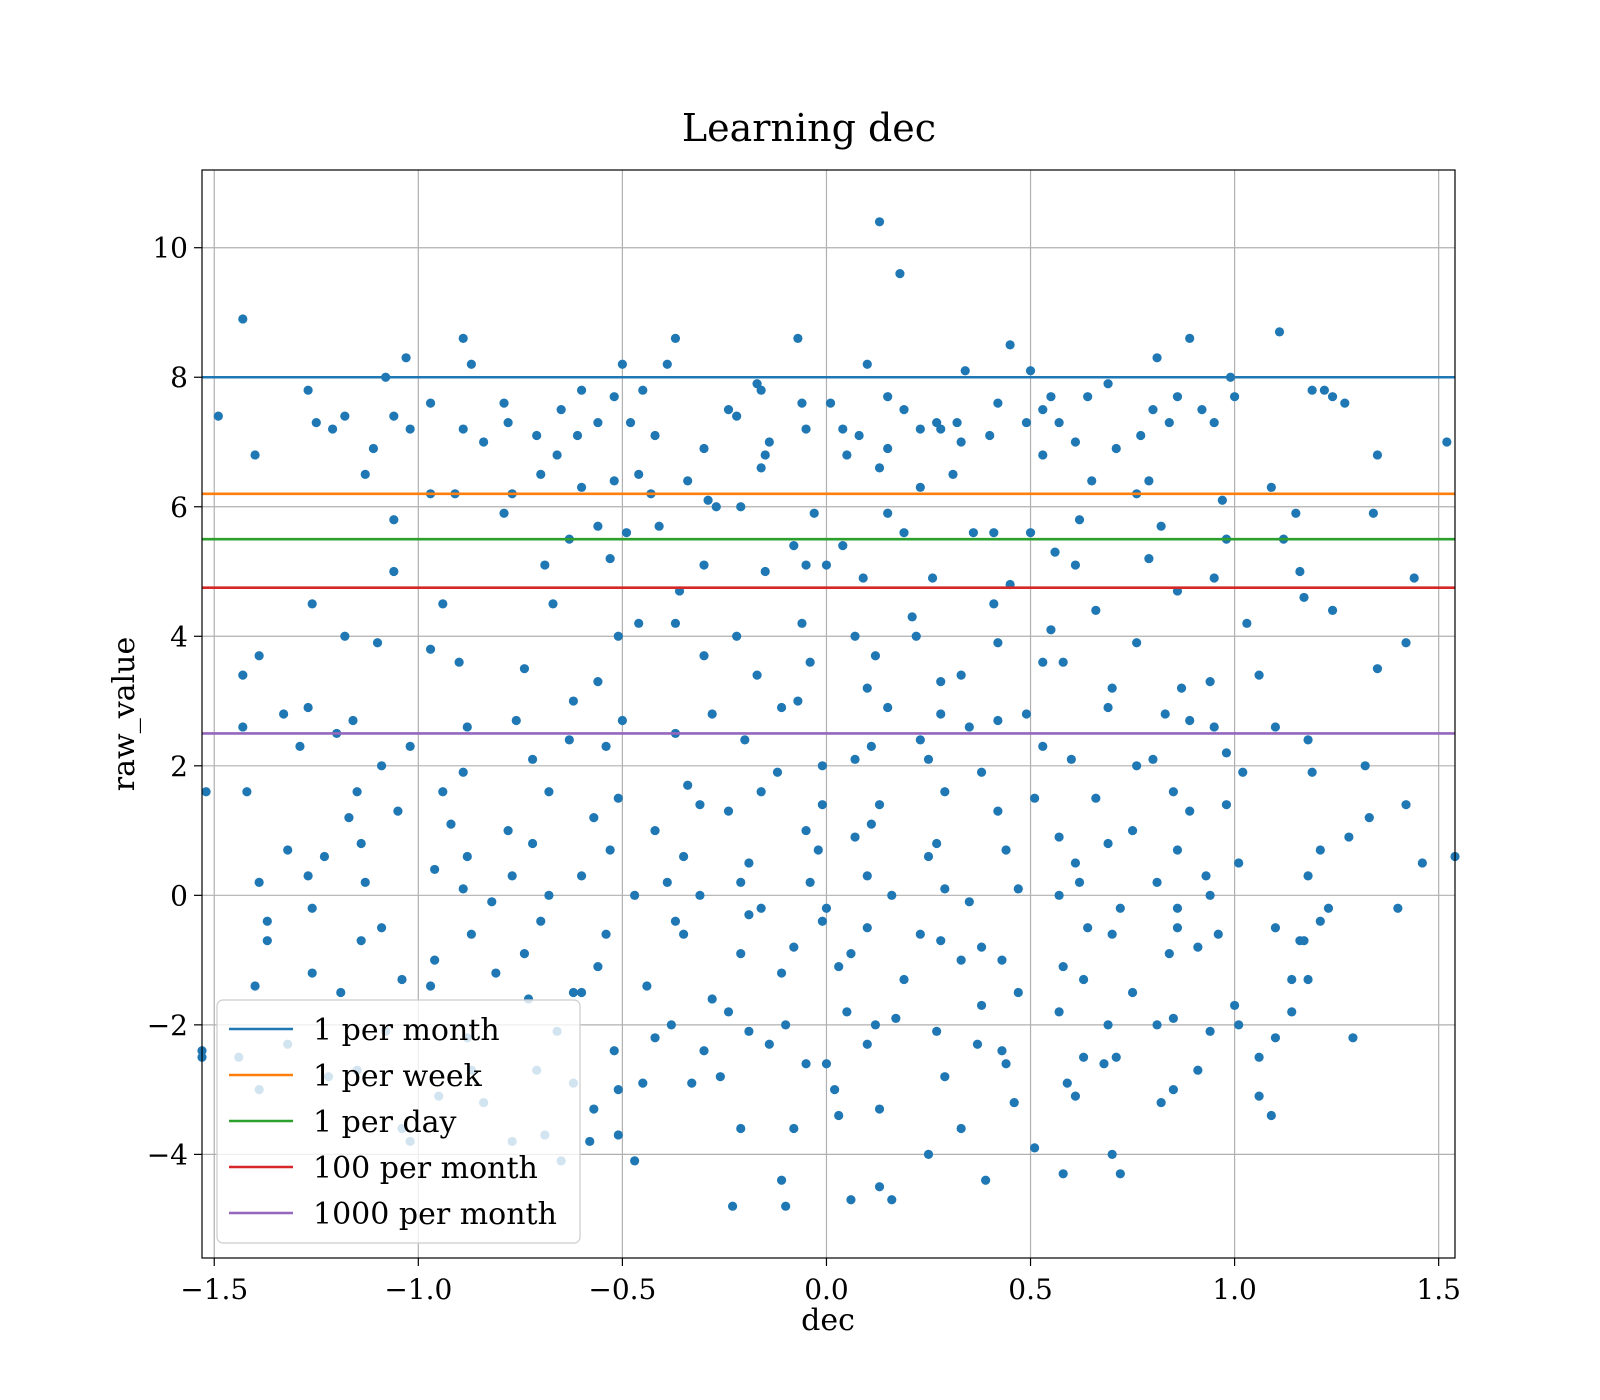  What do you see at coordinates (828, 1320) in the screenshot?
I see `x-axis-label: dec` at bounding box center [828, 1320].